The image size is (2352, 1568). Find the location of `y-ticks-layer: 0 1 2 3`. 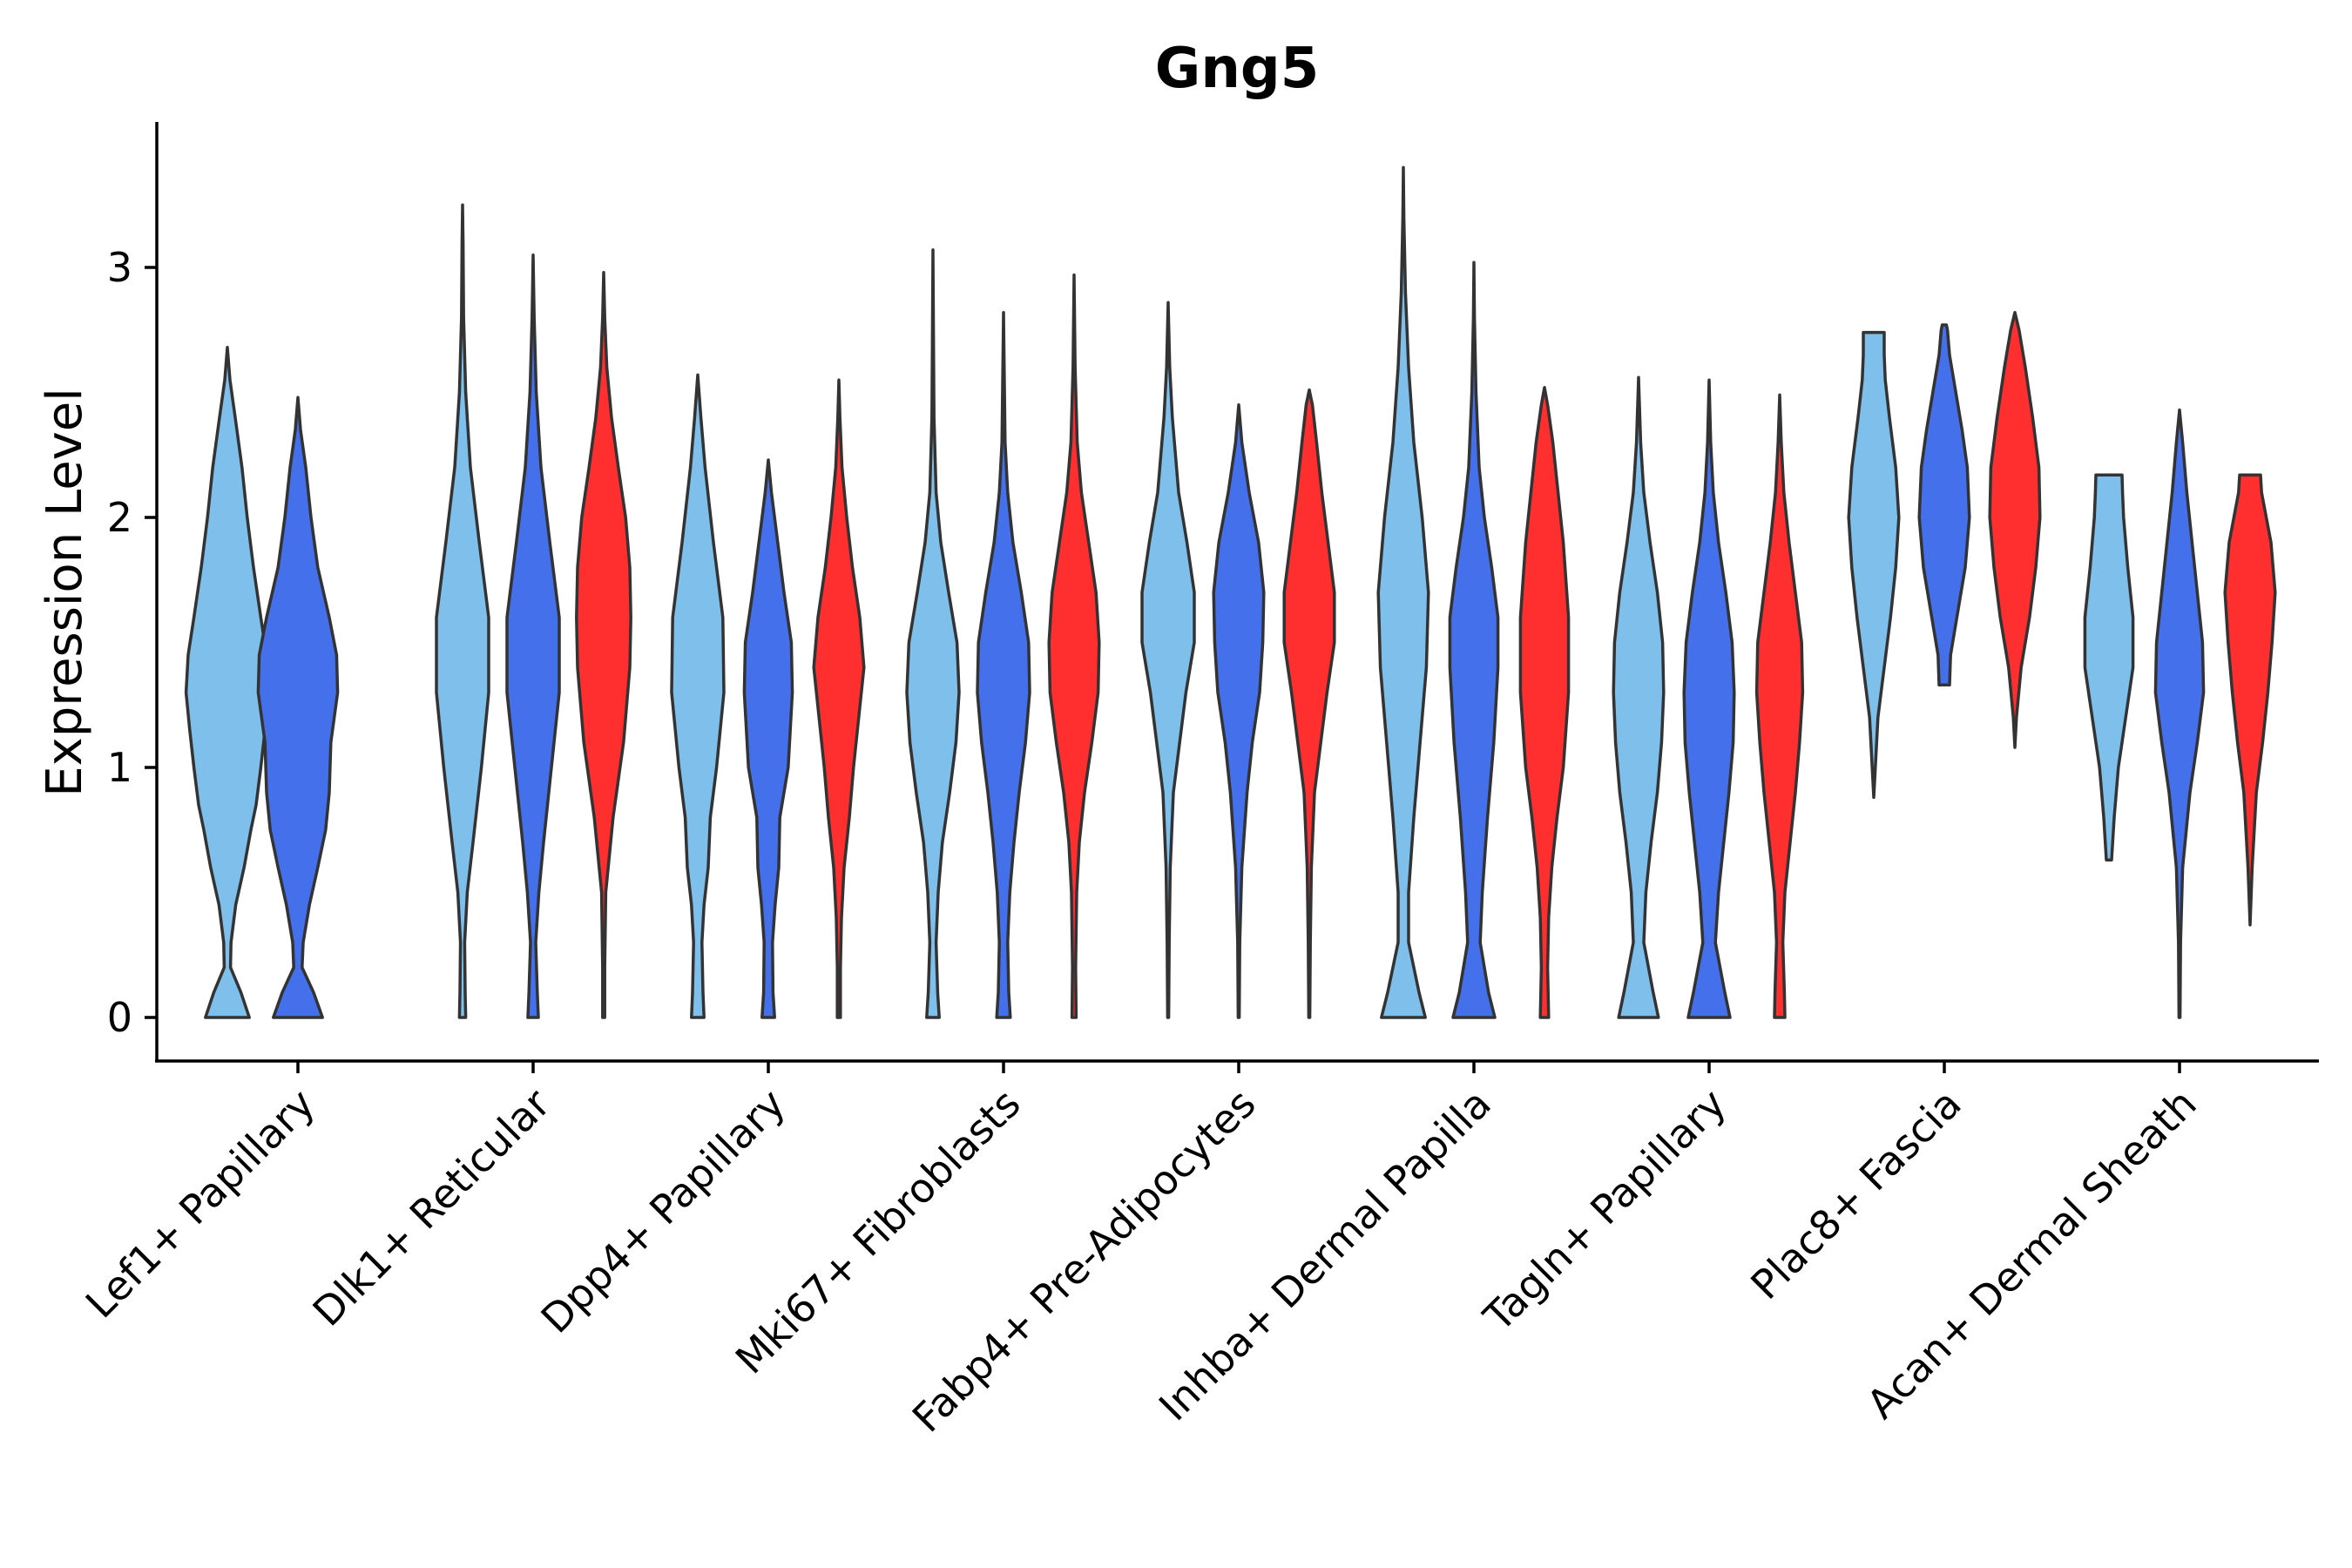

y-ticks-layer: 0 1 2 3 is located at coordinates (132, 642).